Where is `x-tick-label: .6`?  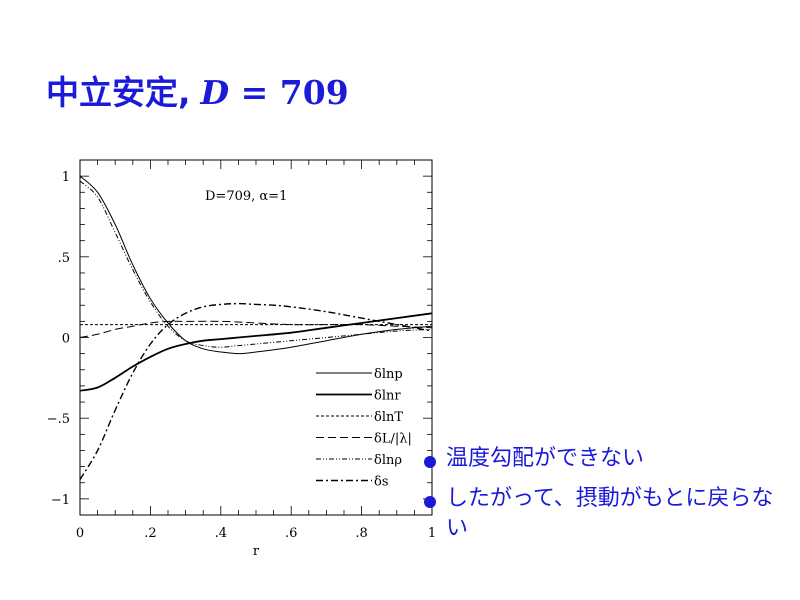 x-tick-label: .6 is located at coordinates (291, 533).